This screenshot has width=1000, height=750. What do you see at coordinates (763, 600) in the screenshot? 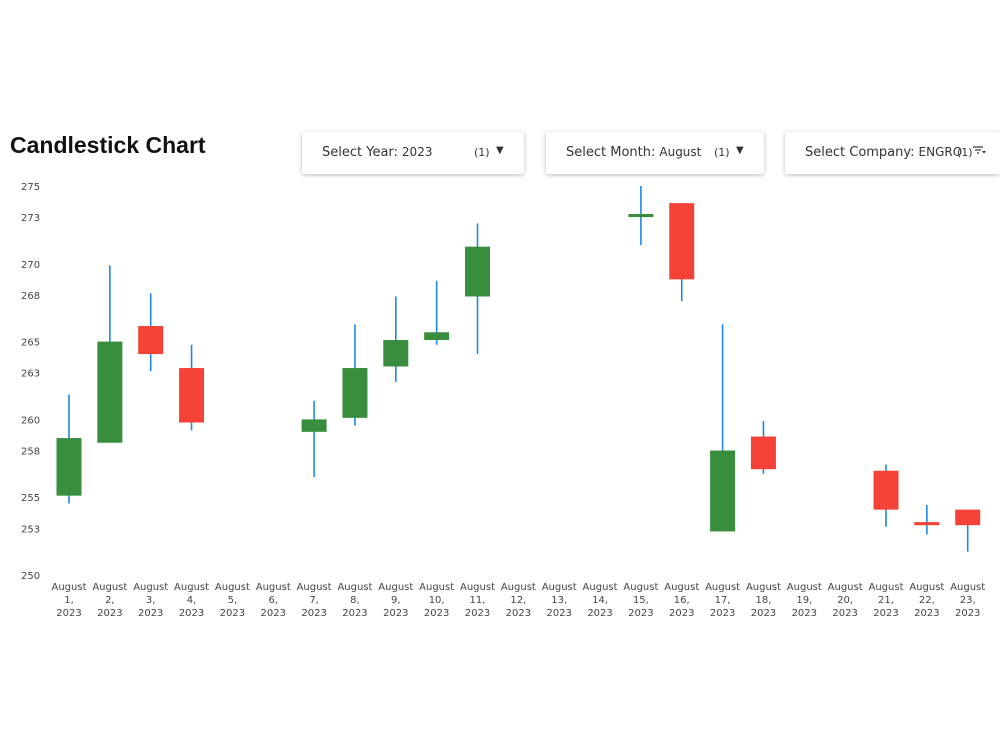
I see `x-tick-label: August 18, 2023` at bounding box center [763, 600].